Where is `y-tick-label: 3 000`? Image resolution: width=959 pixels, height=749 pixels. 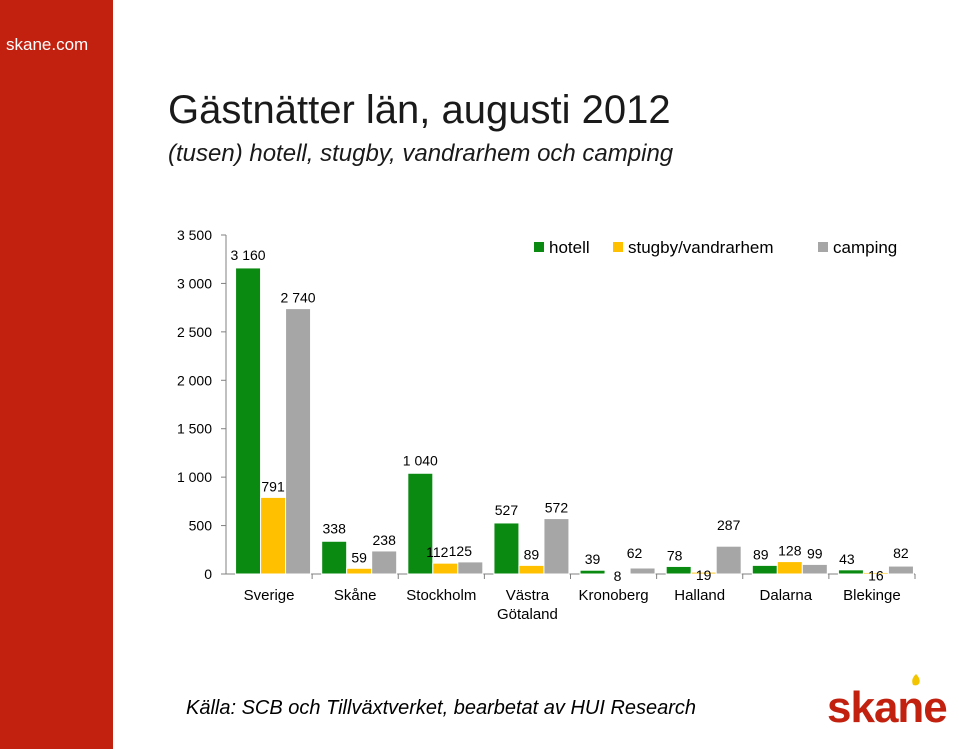
y-tick-label: 3 000 is located at coordinates (194, 283).